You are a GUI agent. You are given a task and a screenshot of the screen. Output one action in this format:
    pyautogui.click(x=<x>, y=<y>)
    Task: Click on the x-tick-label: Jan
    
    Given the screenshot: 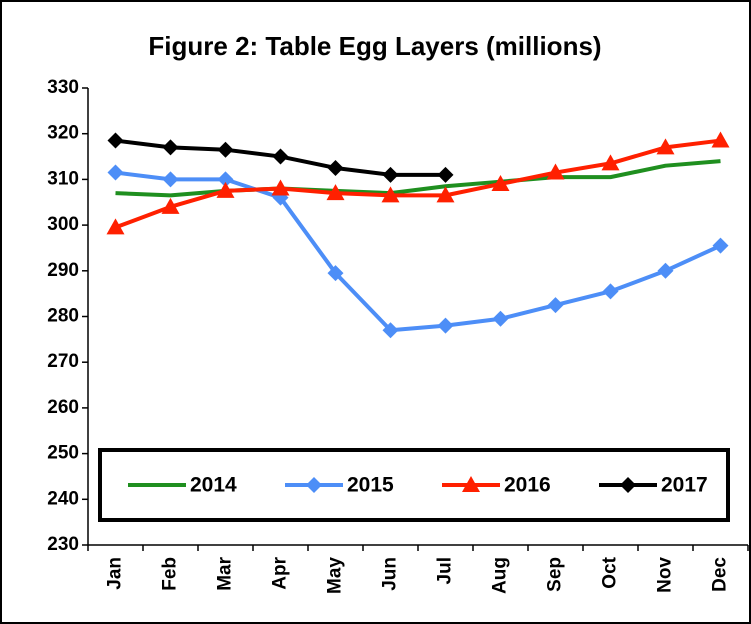 What is the action you would take?
    pyautogui.click(x=115, y=573)
    